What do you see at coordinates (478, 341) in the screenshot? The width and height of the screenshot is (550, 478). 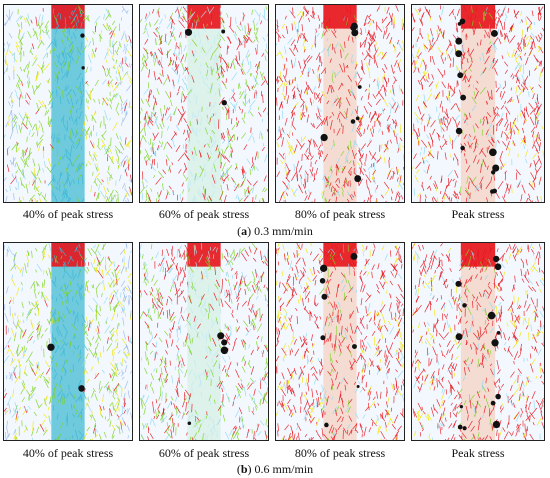 I see `crack-field-b-peak` at bounding box center [478, 341].